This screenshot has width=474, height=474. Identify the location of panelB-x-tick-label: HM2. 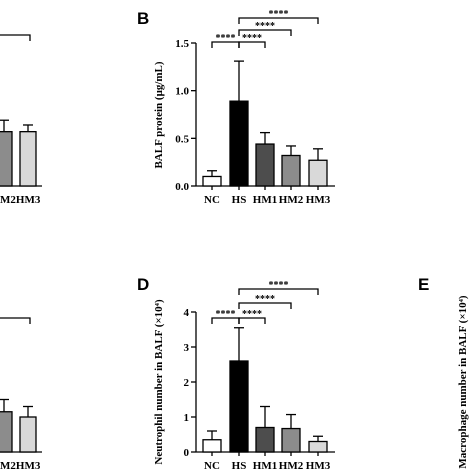
(291, 200).